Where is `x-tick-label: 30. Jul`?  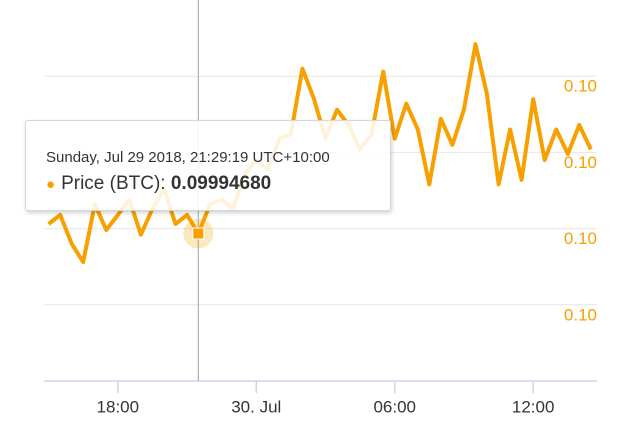
x-tick-label: 30. Jul is located at coordinates (256, 406).